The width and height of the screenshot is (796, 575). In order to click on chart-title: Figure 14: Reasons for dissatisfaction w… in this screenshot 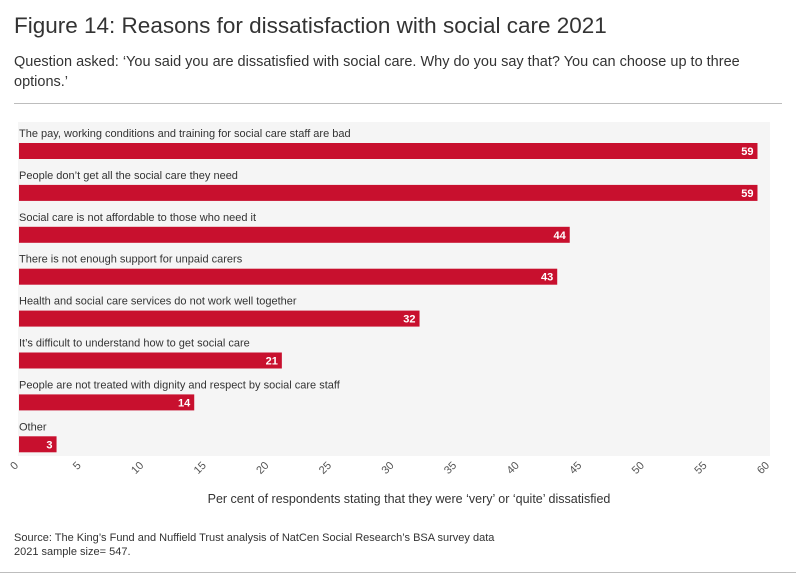, I will do `click(310, 25)`.